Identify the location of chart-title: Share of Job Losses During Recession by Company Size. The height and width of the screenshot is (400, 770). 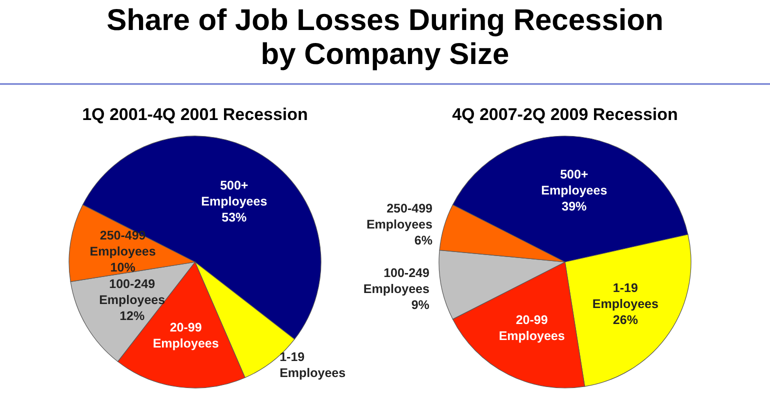
(385, 37).